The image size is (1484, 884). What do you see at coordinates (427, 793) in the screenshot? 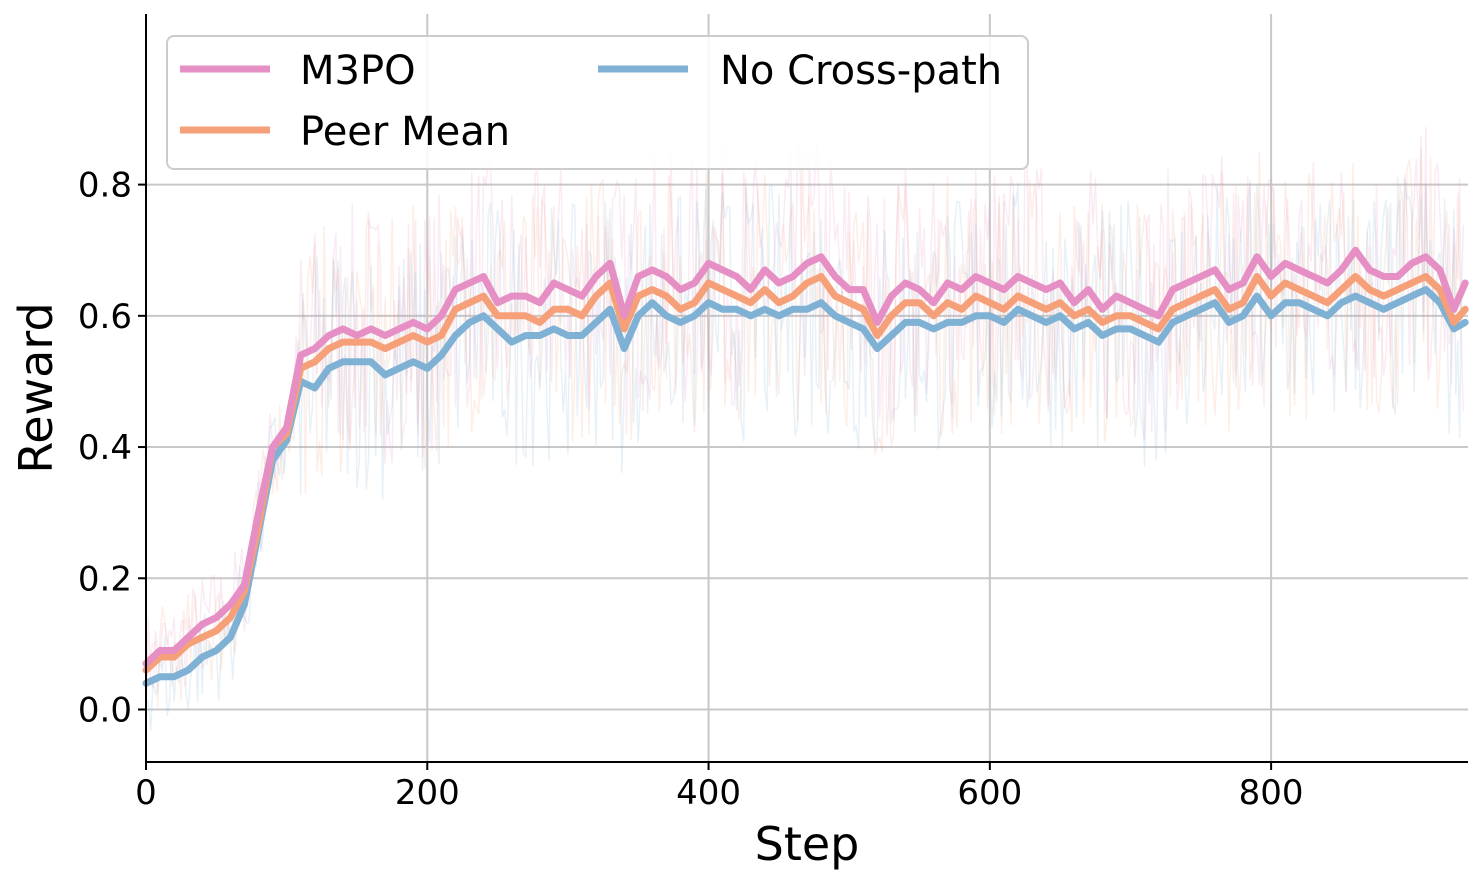
I see `x-tick-label: 200` at bounding box center [427, 793].